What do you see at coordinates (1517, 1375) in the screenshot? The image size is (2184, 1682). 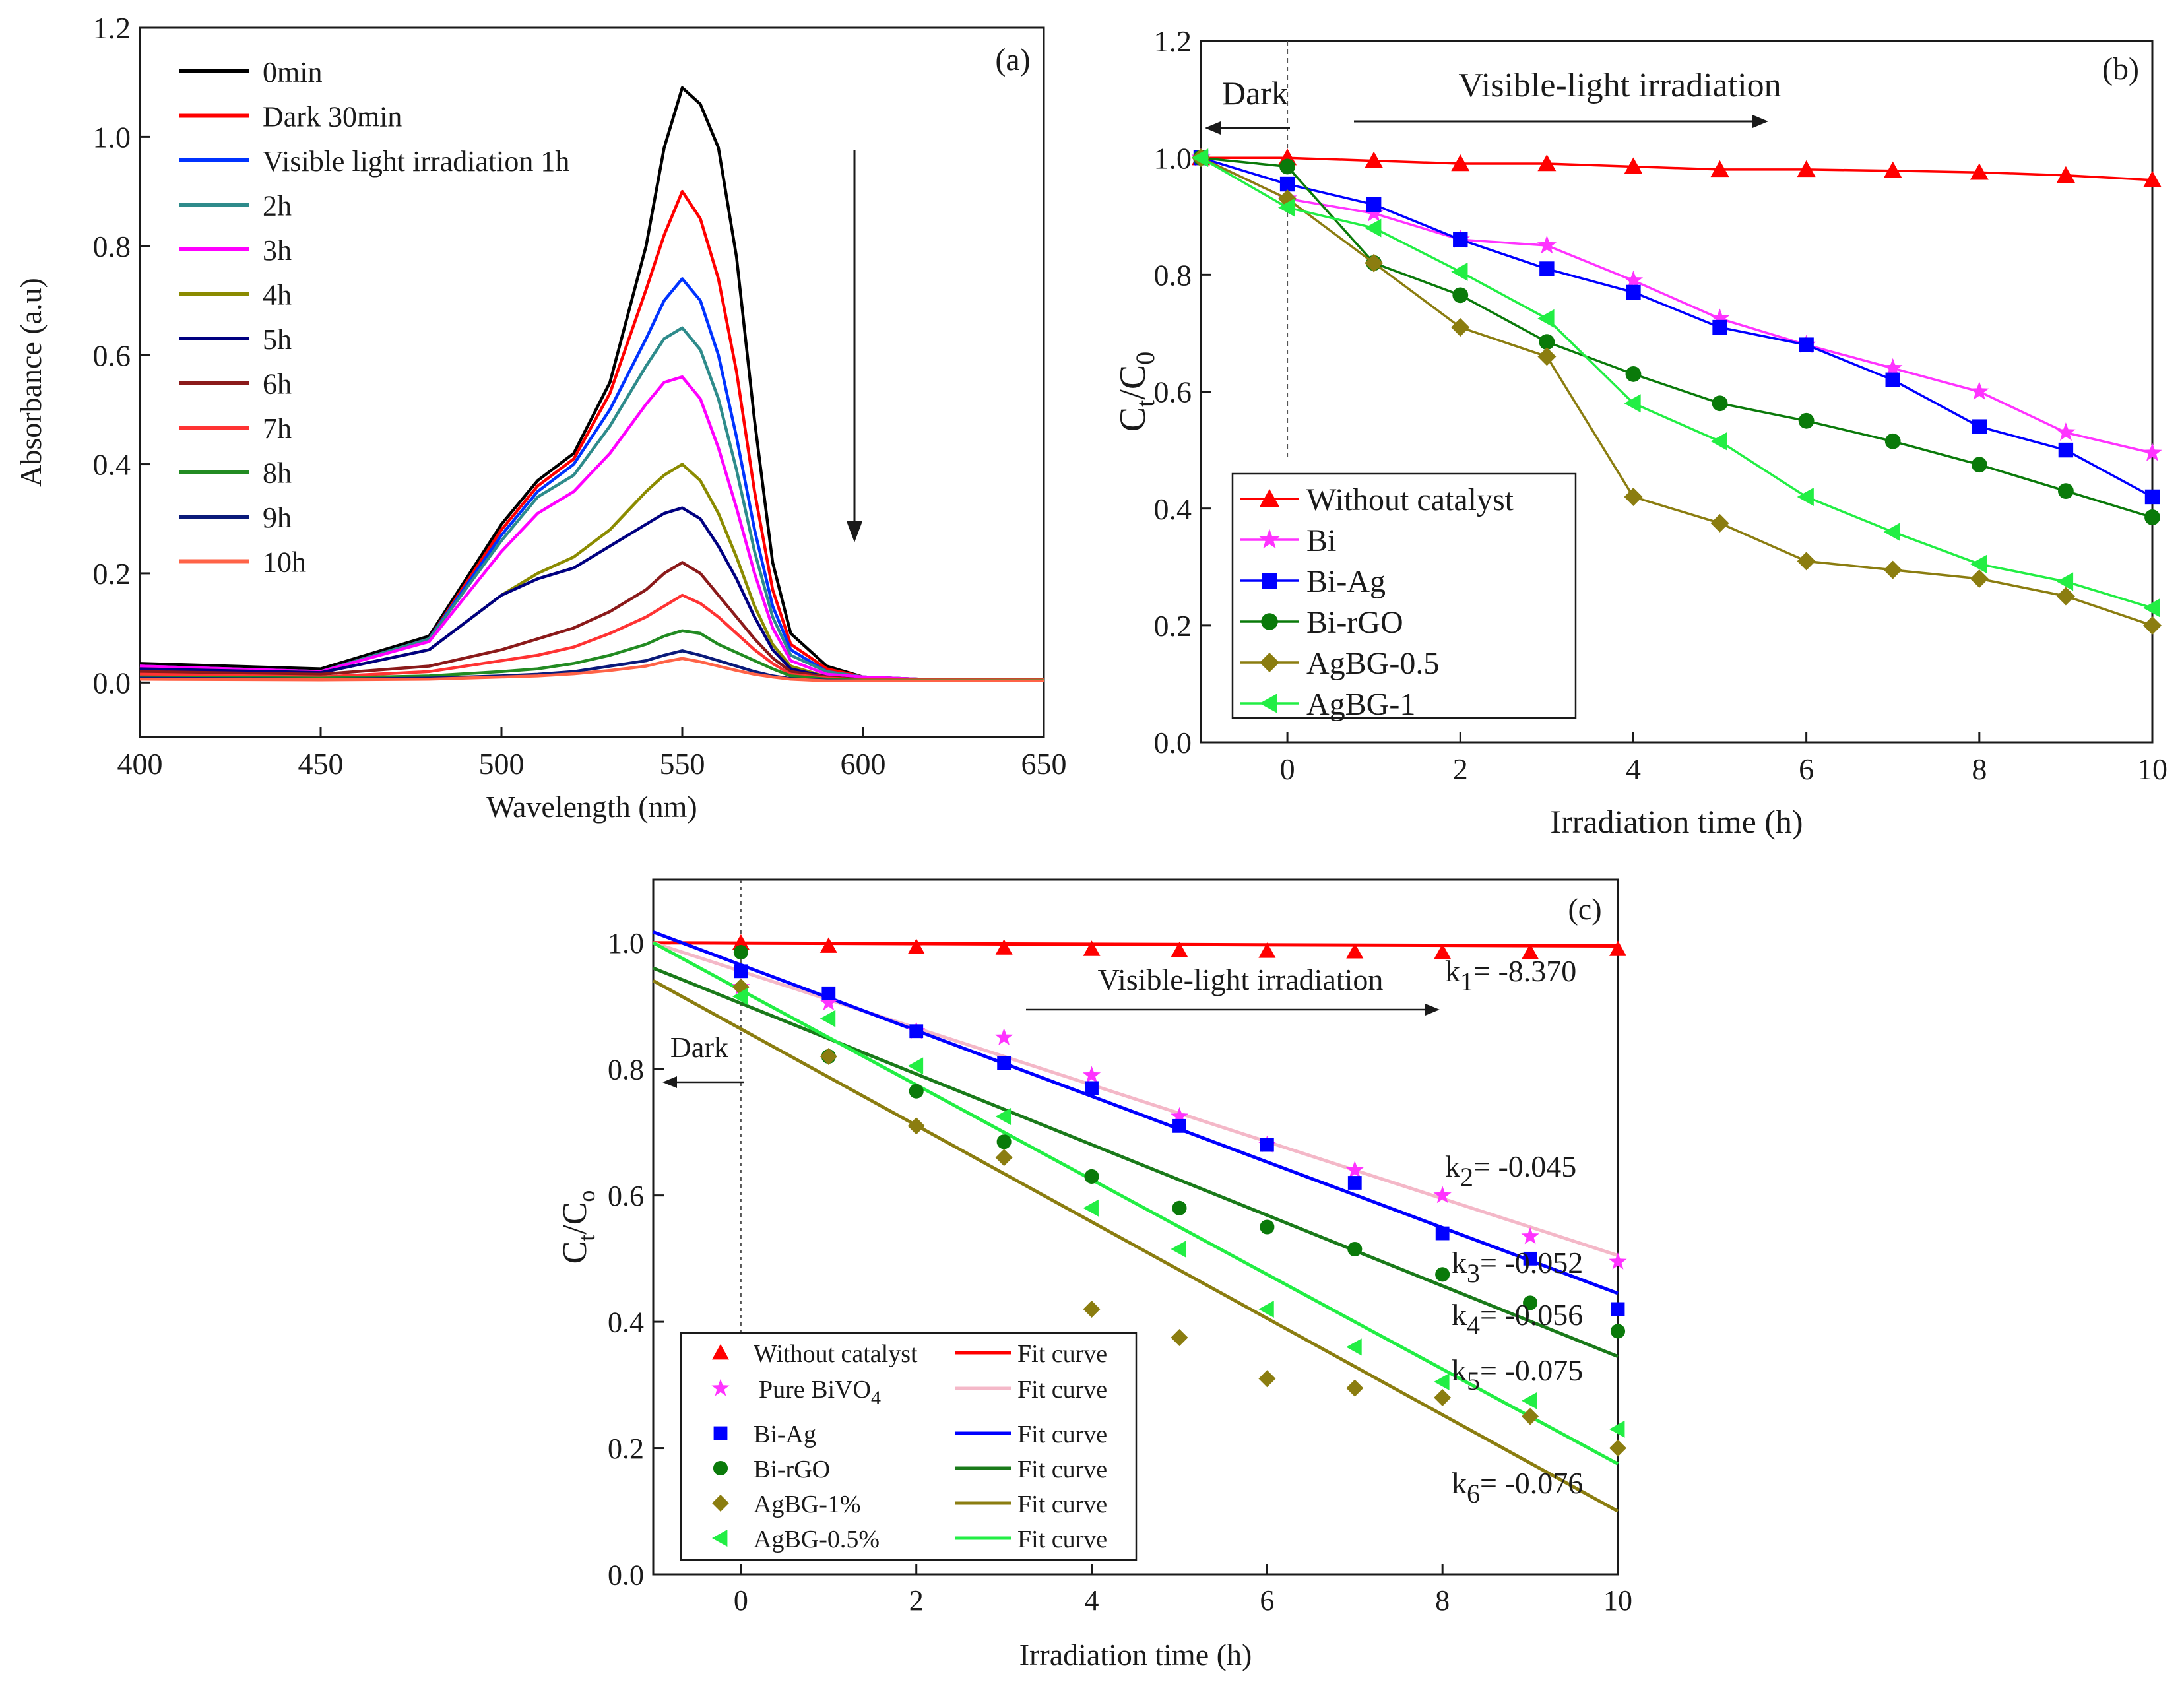 I see `rate-constant-label: k5= -0.075` at bounding box center [1517, 1375].